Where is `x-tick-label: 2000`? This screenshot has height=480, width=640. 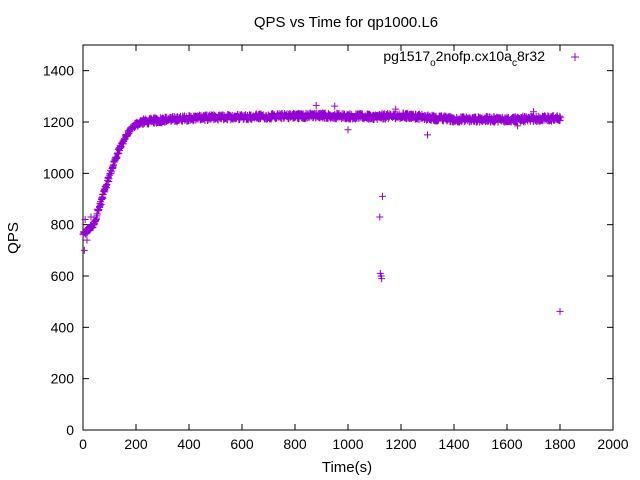
x-tick-label: 2000 is located at coordinates (612, 444).